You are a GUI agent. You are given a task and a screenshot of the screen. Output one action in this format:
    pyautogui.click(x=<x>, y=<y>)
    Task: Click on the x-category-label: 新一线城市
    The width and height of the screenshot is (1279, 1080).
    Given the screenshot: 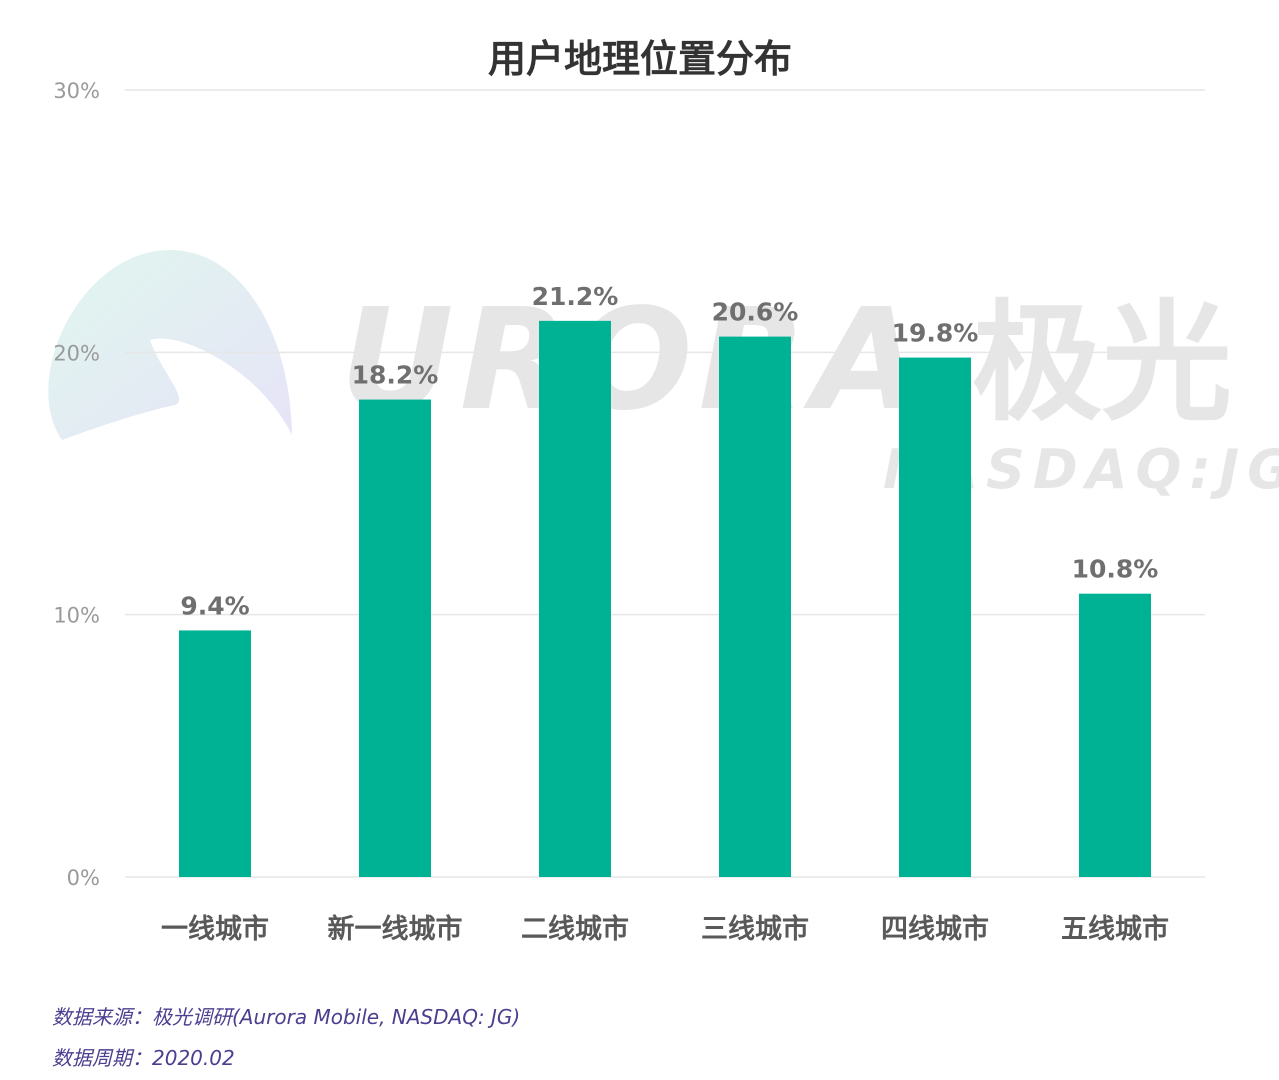 What is the action you would take?
    pyautogui.click(x=395, y=929)
    